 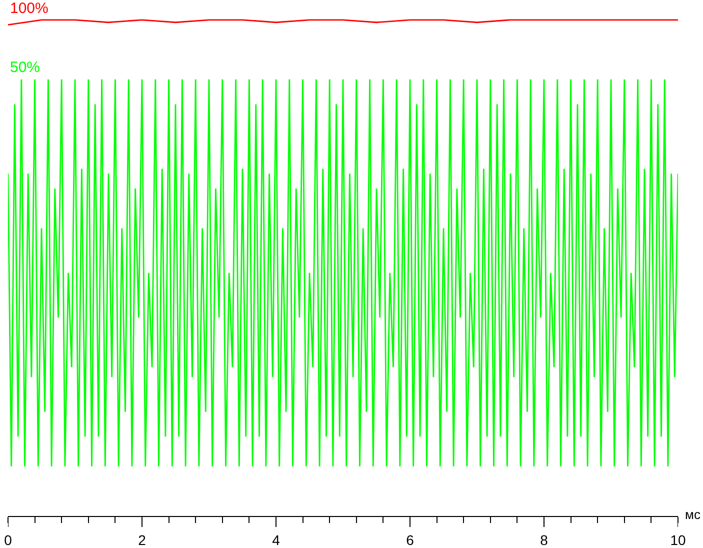 I want to click on x-tick-label: 0, so click(x=8, y=540).